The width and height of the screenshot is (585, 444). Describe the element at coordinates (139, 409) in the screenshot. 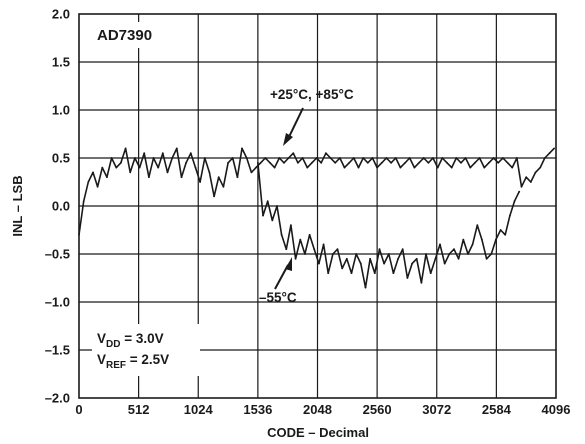

I see `x-tick-label: 512` at that location.